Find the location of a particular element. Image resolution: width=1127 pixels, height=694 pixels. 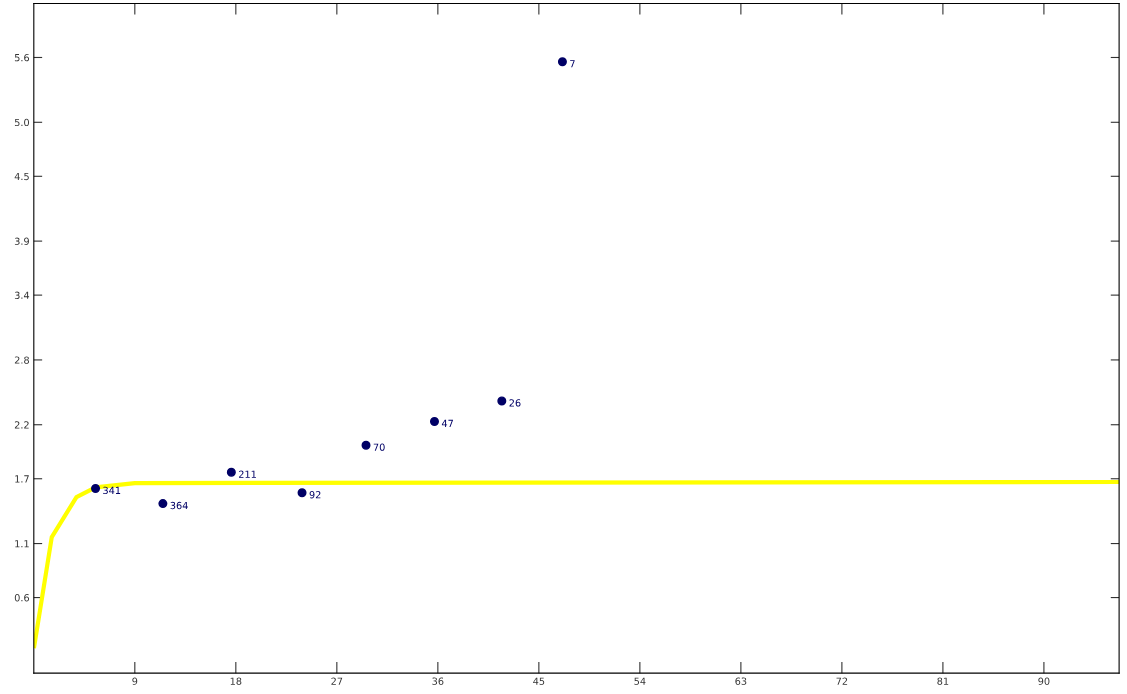

x-tick-label: 63 is located at coordinates (741, 681).